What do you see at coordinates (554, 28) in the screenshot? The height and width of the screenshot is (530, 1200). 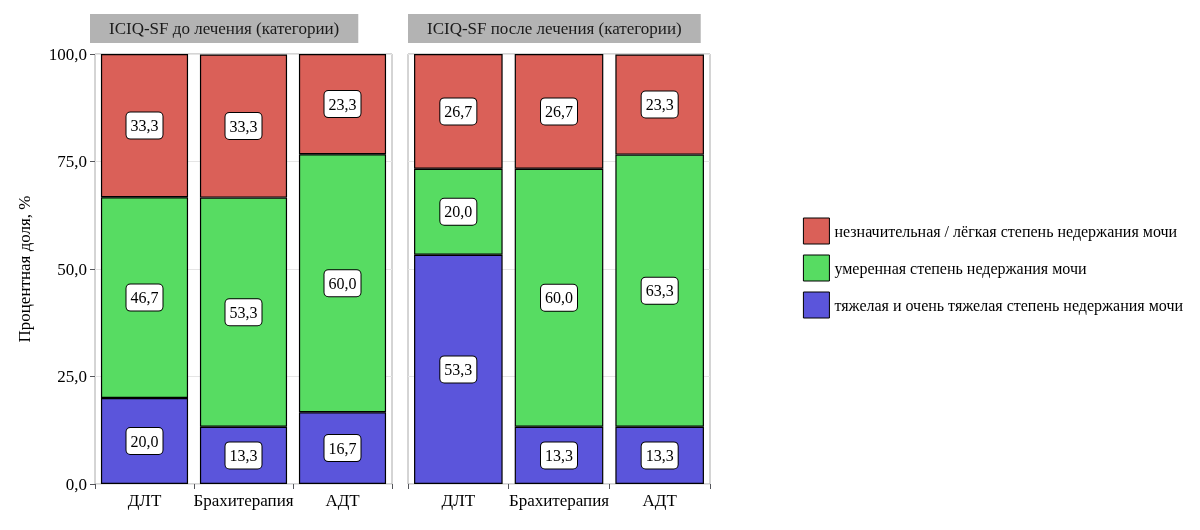 I see `chart-title: ICIQ-SF после лечения (категории)` at bounding box center [554, 28].